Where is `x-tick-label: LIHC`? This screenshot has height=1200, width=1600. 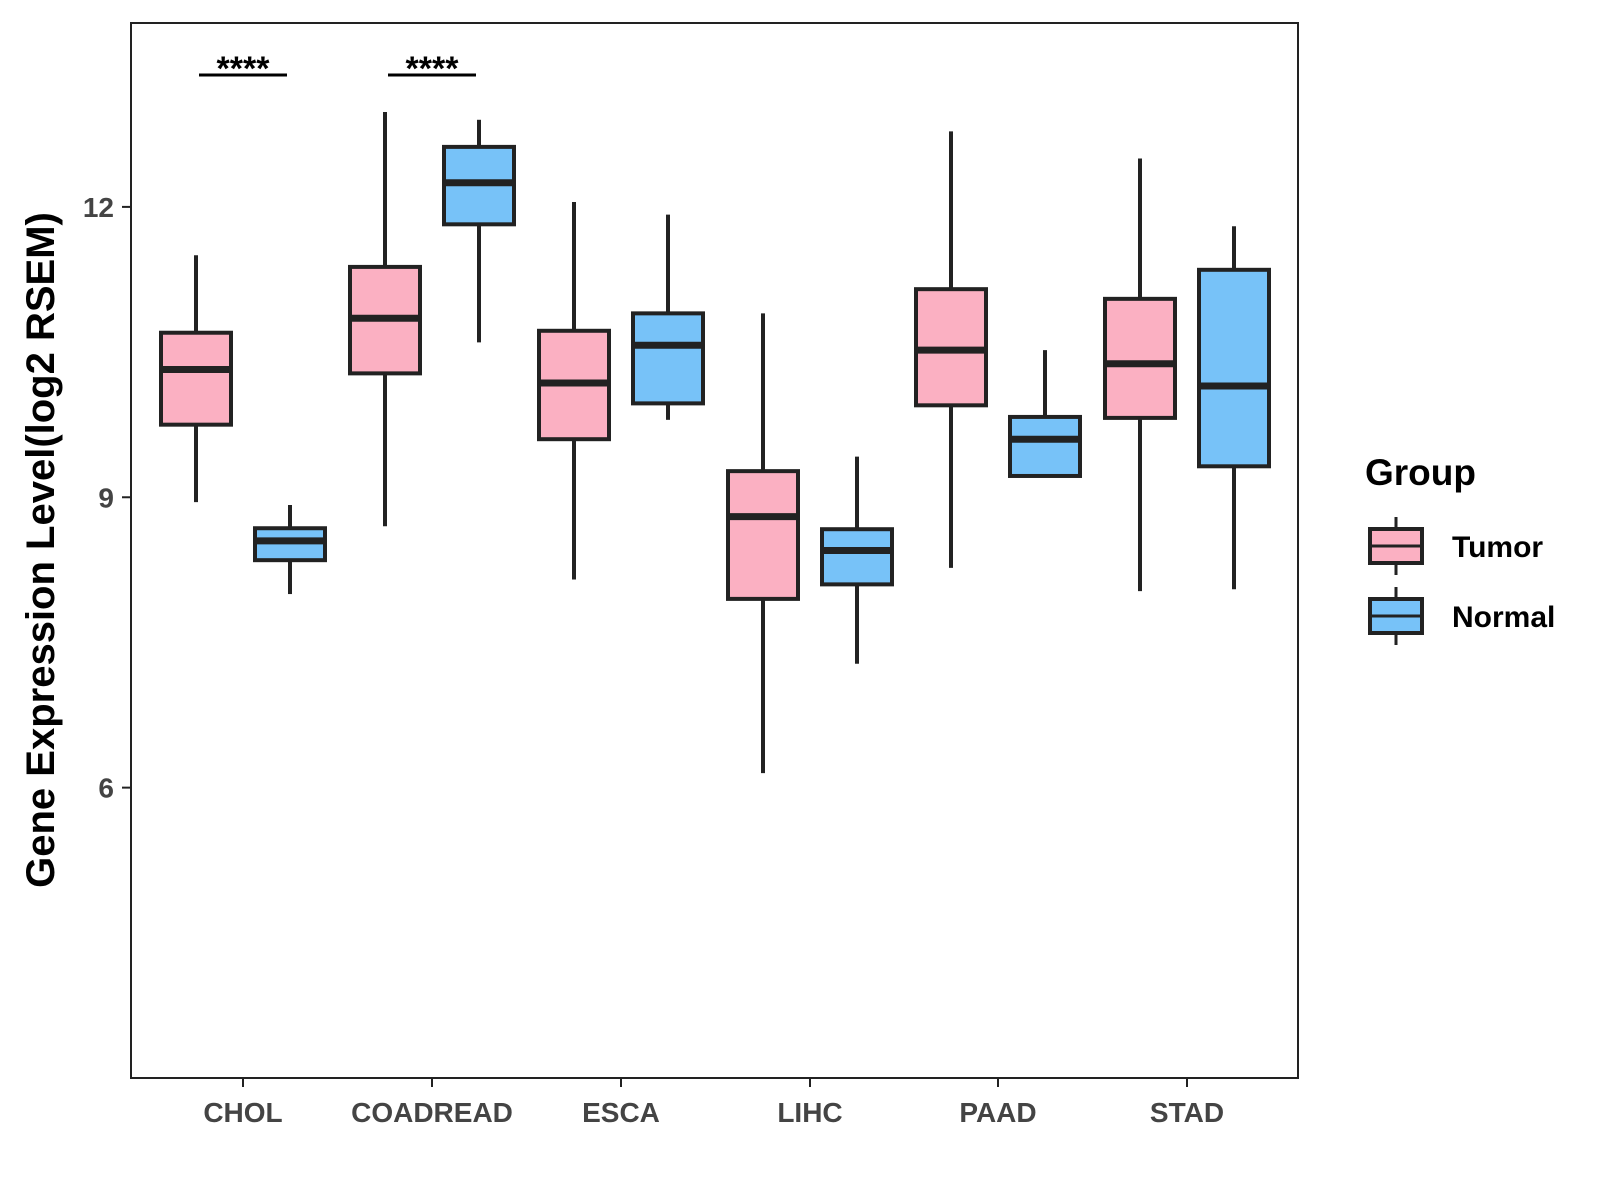
x-tick-label: LIHC is located at coordinates (809, 1112).